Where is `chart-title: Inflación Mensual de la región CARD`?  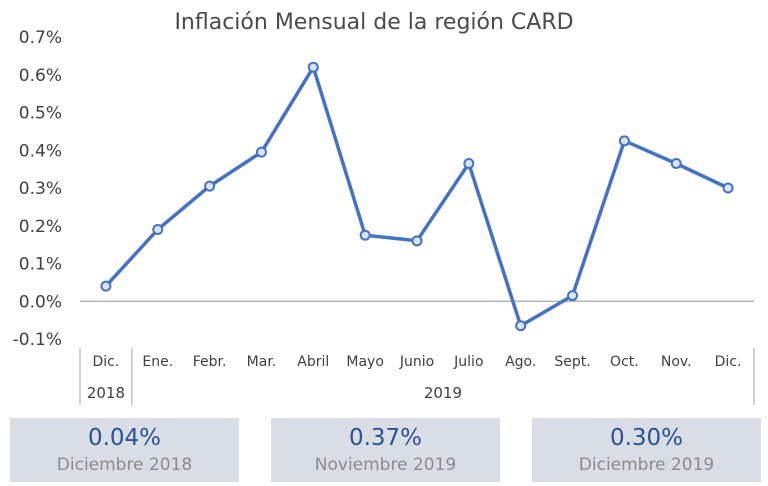
chart-title: Inflación Mensual de la región CARD is located at coordinates (373, 22).